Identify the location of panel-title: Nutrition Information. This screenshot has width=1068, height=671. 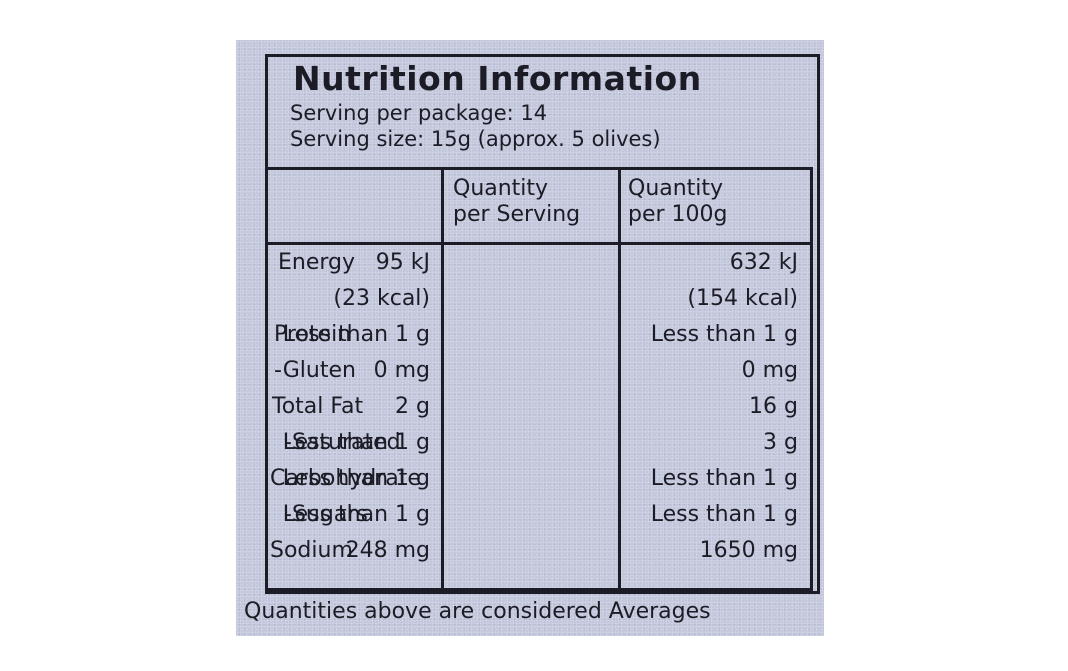
(497, 78).